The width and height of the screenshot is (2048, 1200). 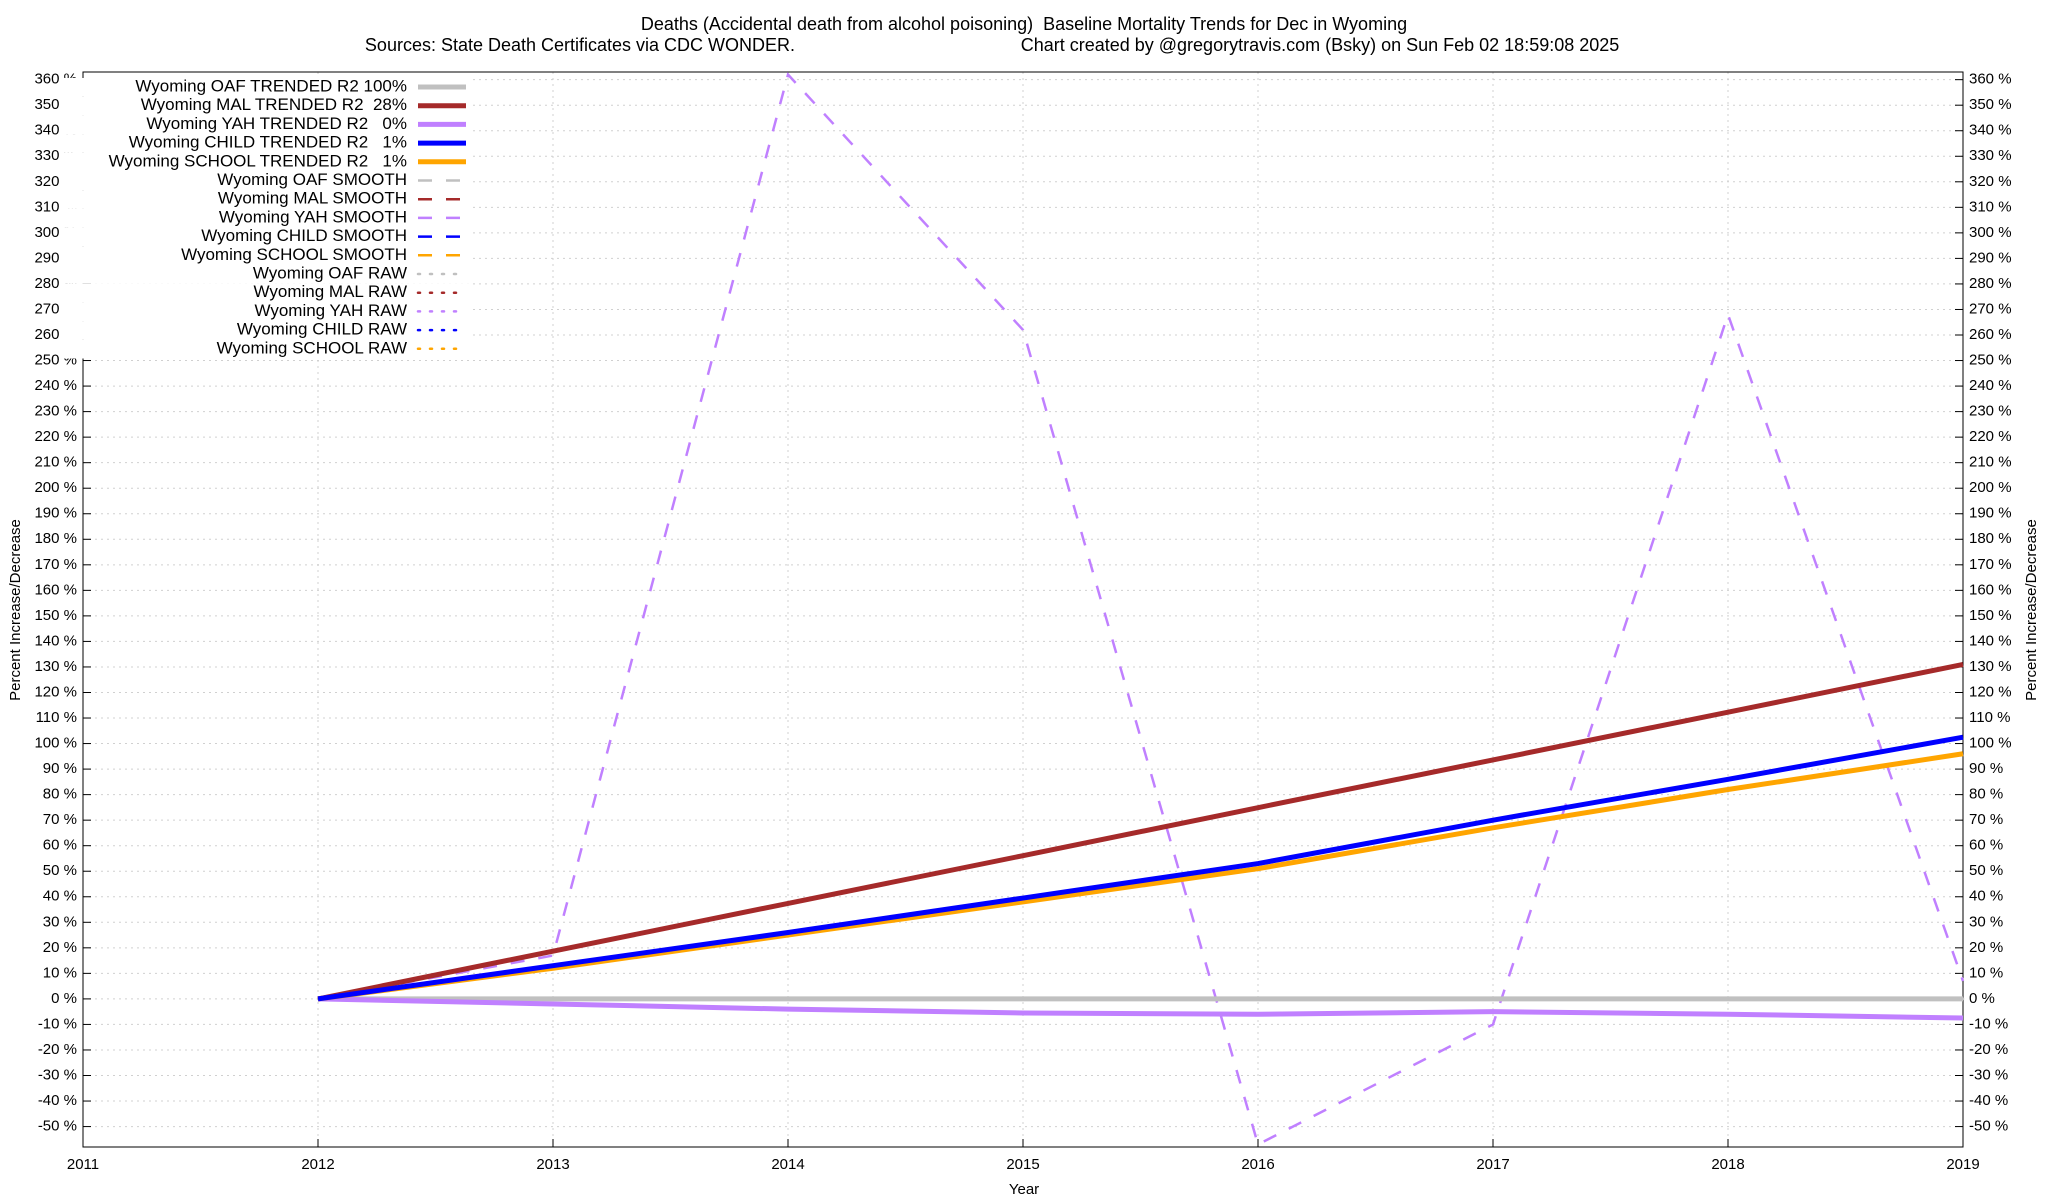 I want to click on legend-label: Wyoming SCHOOL TRENDED R2 1%, so click(x=258, y=160).